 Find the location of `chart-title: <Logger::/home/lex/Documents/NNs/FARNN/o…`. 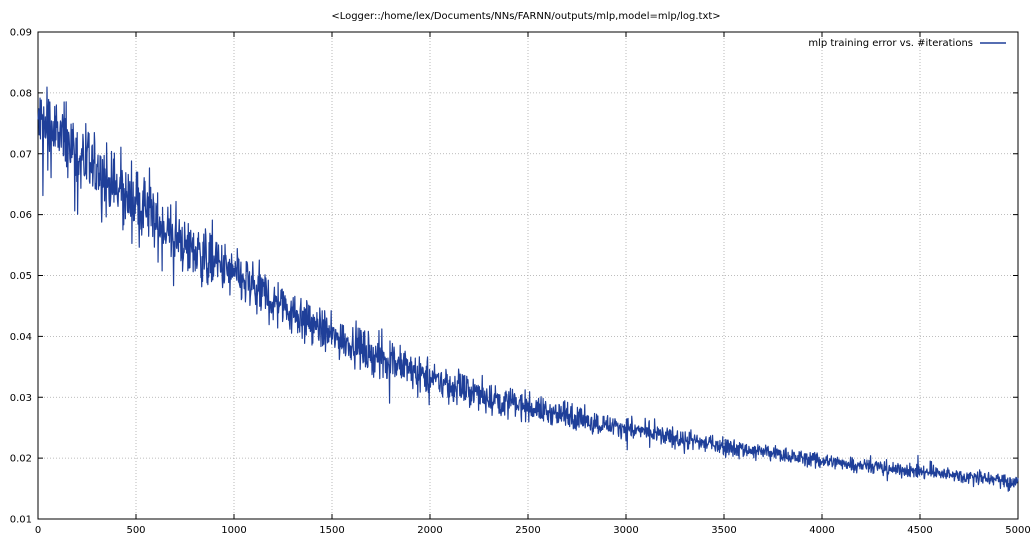

chart-title: <Logger::/home/lex/Documents/NNs/FARNN/o… is located at coordinates (525, 16).